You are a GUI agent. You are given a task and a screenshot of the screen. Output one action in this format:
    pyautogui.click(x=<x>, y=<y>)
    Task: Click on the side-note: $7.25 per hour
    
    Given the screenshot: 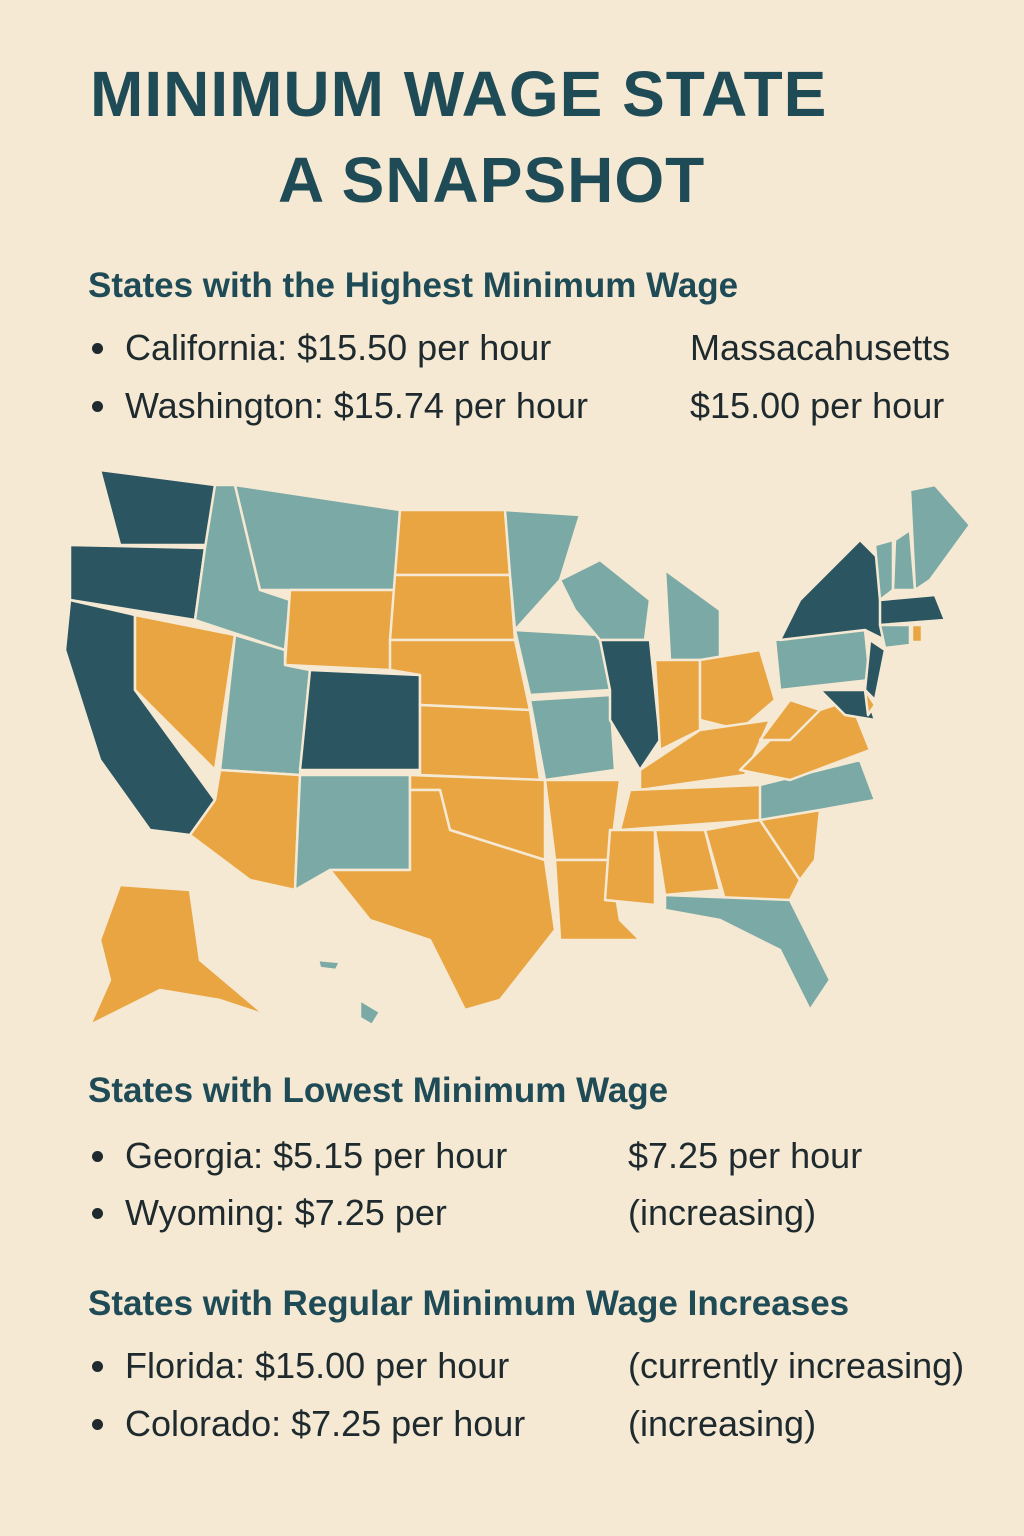 What is the action you would take?
    pyautogui.click(x=745, y=1155)
    